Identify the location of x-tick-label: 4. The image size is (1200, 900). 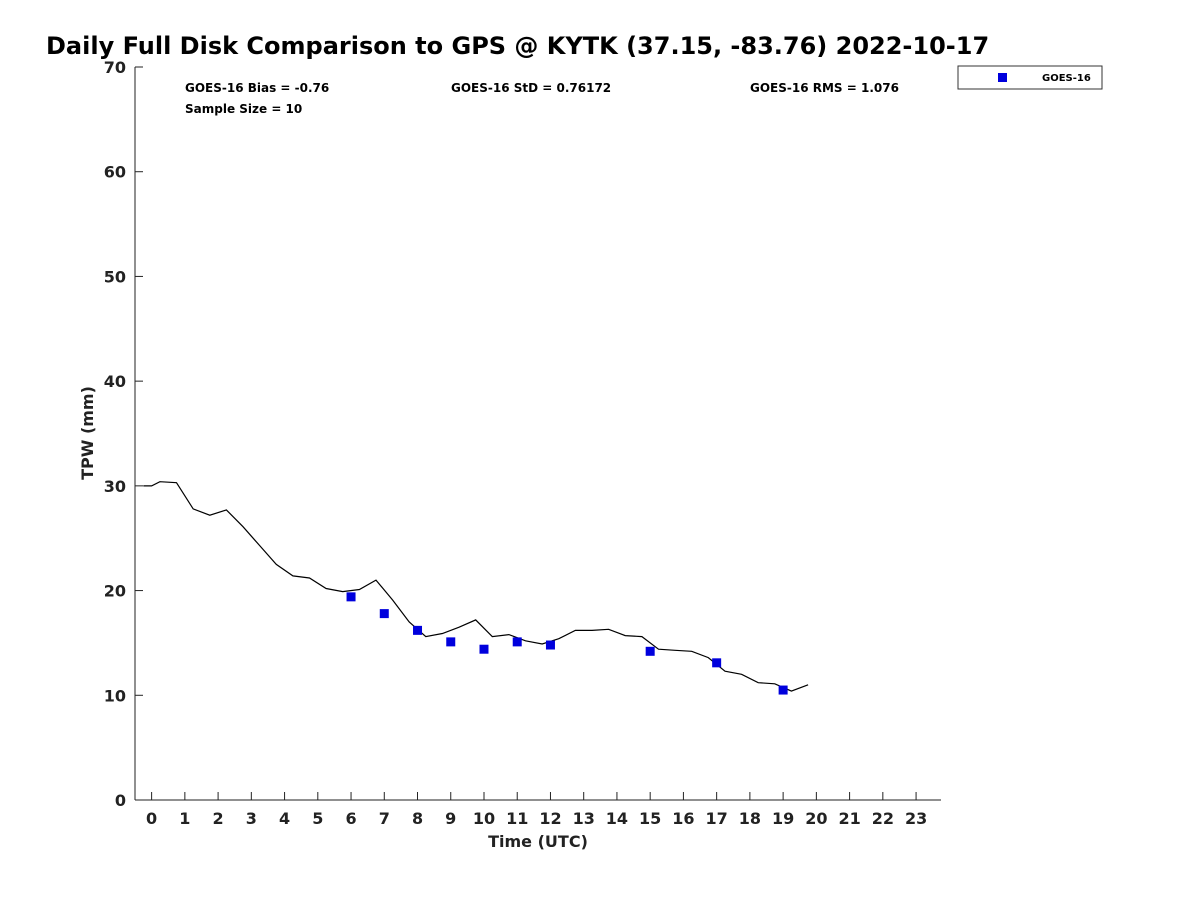
(284, 818).